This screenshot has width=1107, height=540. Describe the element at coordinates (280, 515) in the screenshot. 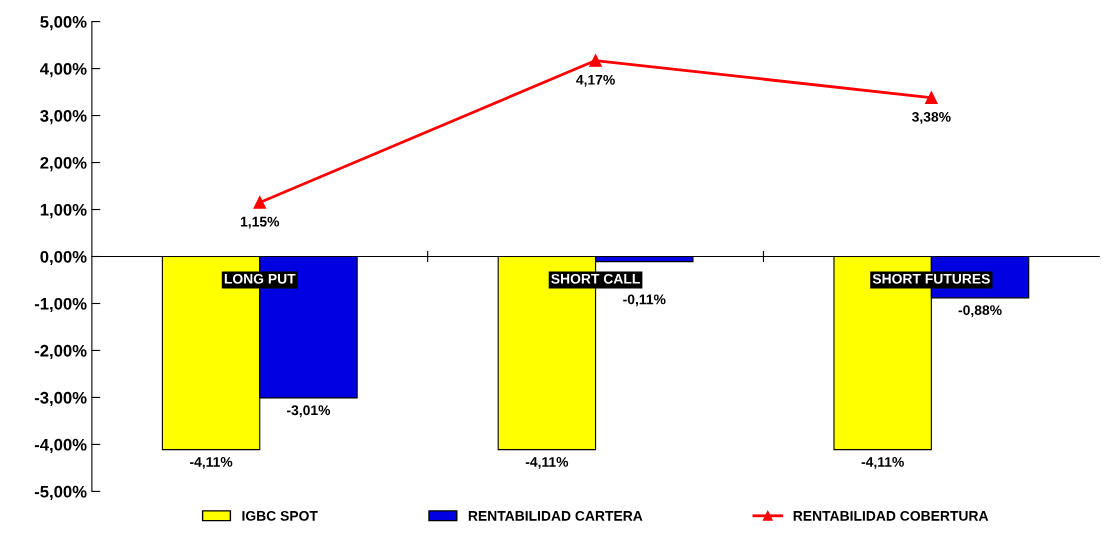

I see `legend-label: IGBC SPOT` at that location.